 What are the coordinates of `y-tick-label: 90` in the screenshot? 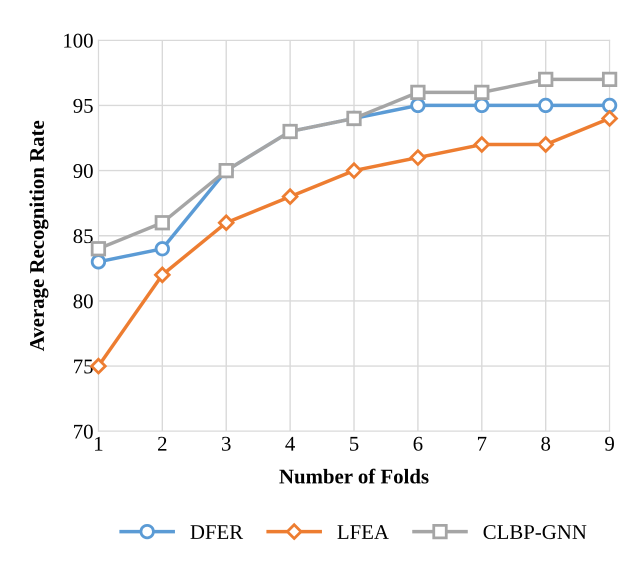 It's located at (83, 171).